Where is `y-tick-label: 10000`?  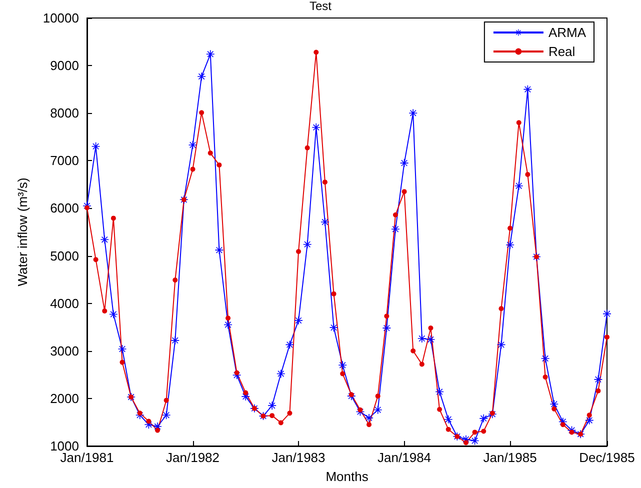 y-tick-label: 10000 is located at coordinates (60, 18).